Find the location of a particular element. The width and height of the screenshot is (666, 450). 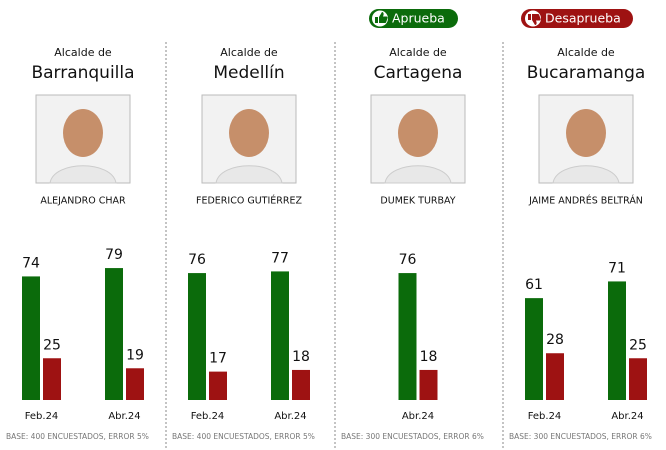

person-name: DUMEK TURBAY is located at coordinates (417, 201).